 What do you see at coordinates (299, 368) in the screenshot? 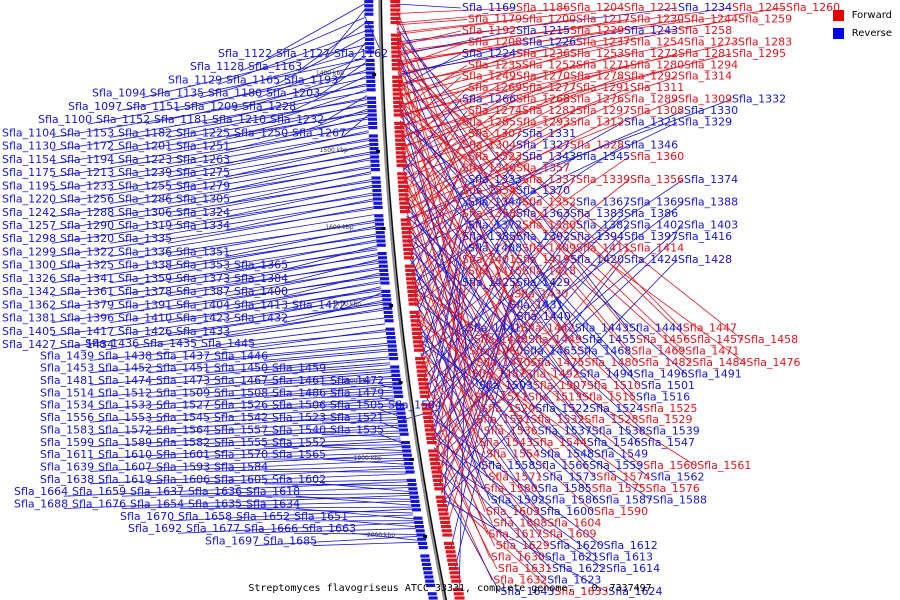
I see `gene-label: Sfla_1459` at bounding box center [299, 368].